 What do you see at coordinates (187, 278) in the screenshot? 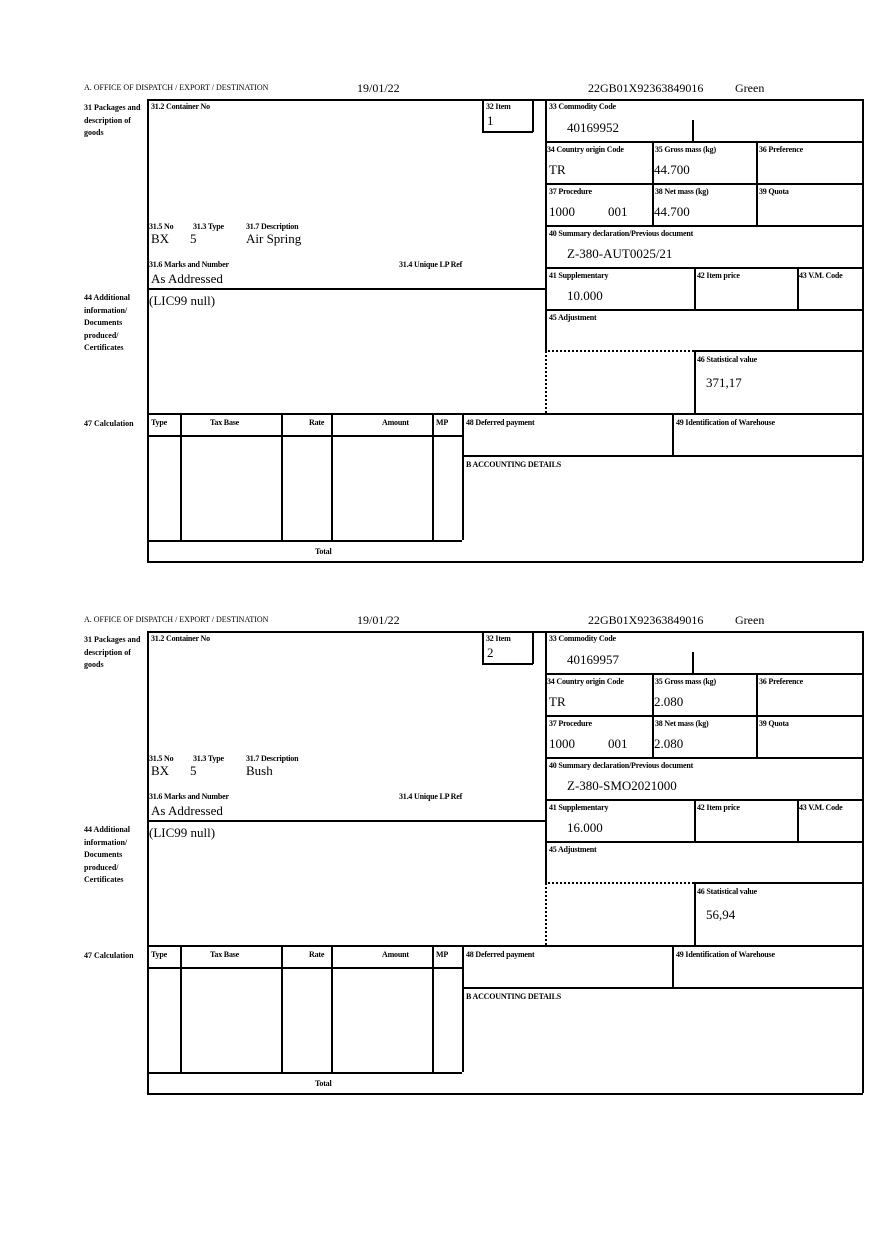
I see `marks-value: As Addressed` at bounding box center [187, 278].